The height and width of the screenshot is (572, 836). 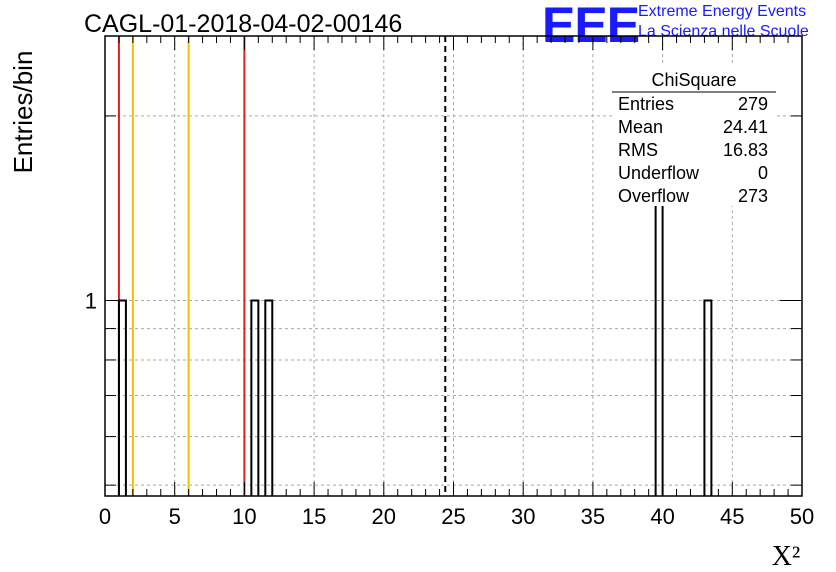 What do you see at coordinates (693, 80) in the screenshot?
I see `stats-box-title: ChiSquare` at bounding box center [693, 80].